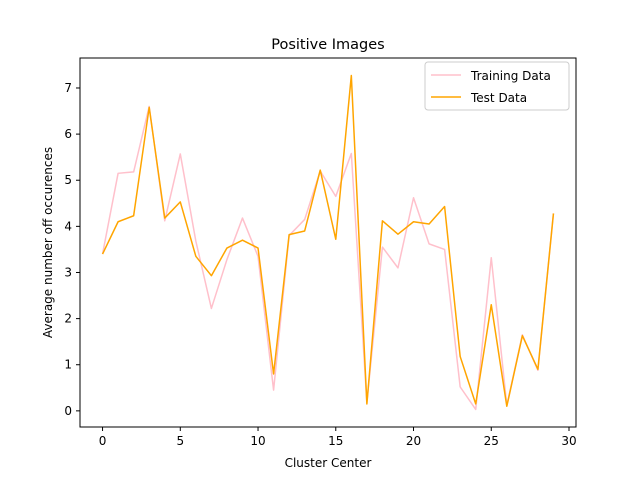 The image size is (640, 480). I want to click on chart-title: Positive Images, so click(327, 45).